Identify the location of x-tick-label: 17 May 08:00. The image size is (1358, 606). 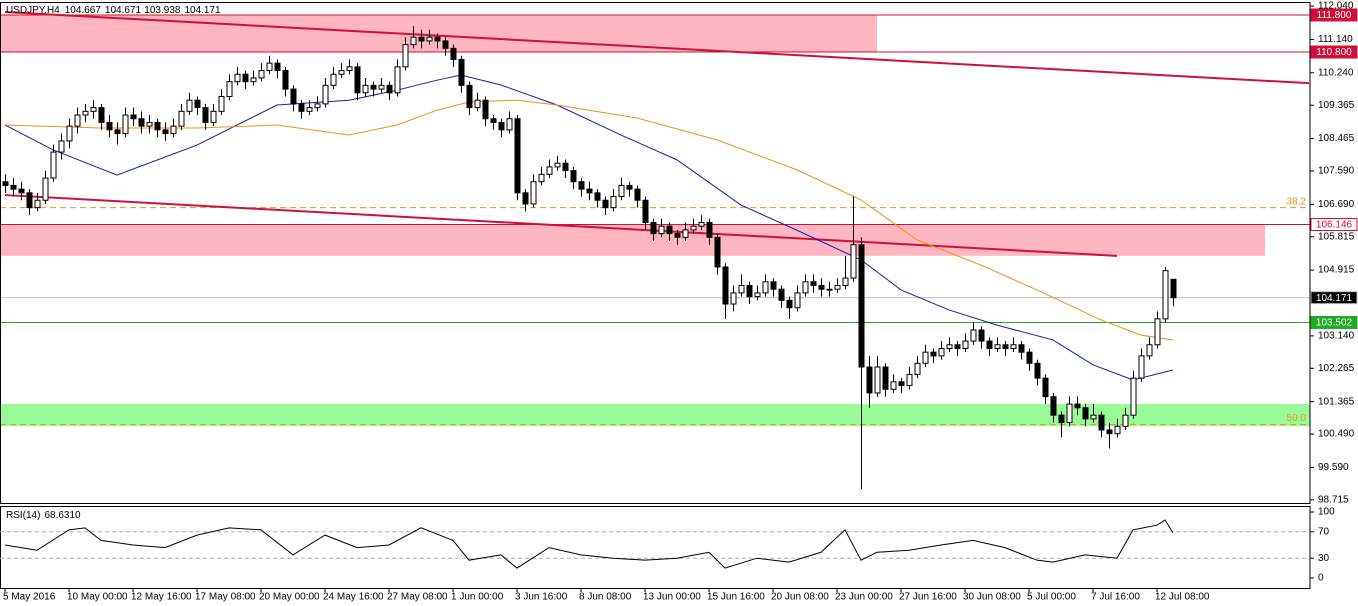
(225, 597).